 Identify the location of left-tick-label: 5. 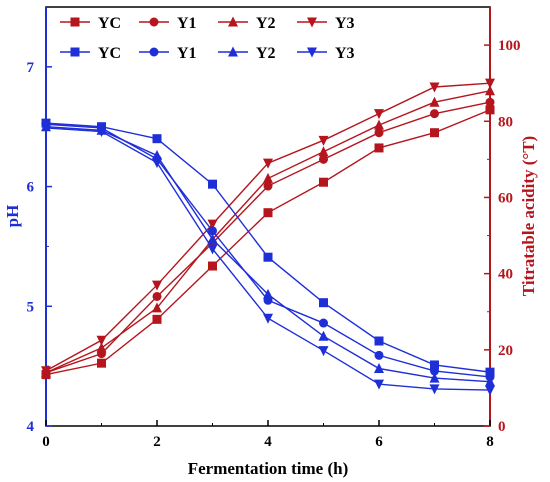
(31, 307).